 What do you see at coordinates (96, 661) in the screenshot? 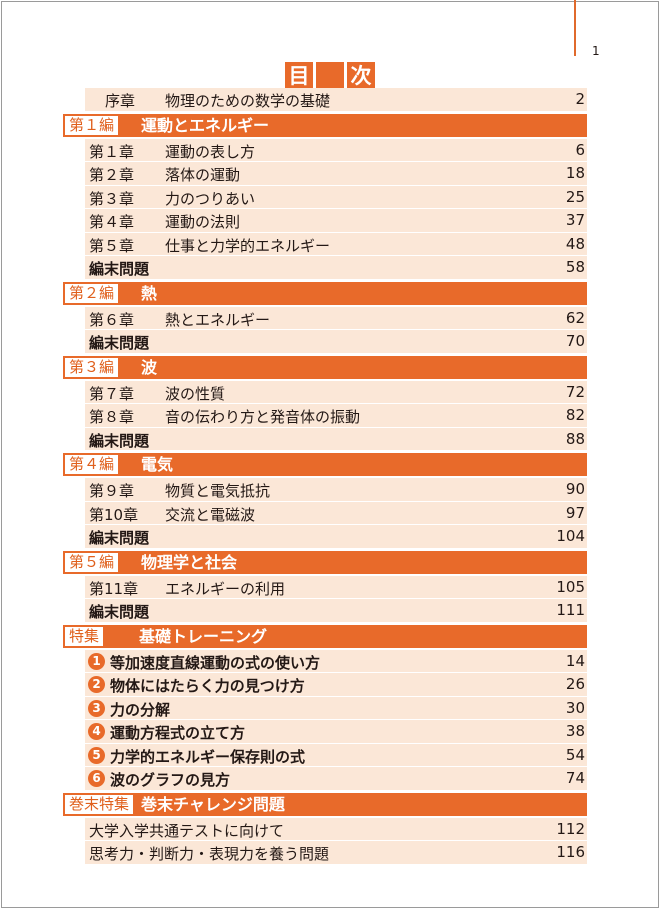
I see `number-circle-icon: 1` at bounding box center [96, 661].